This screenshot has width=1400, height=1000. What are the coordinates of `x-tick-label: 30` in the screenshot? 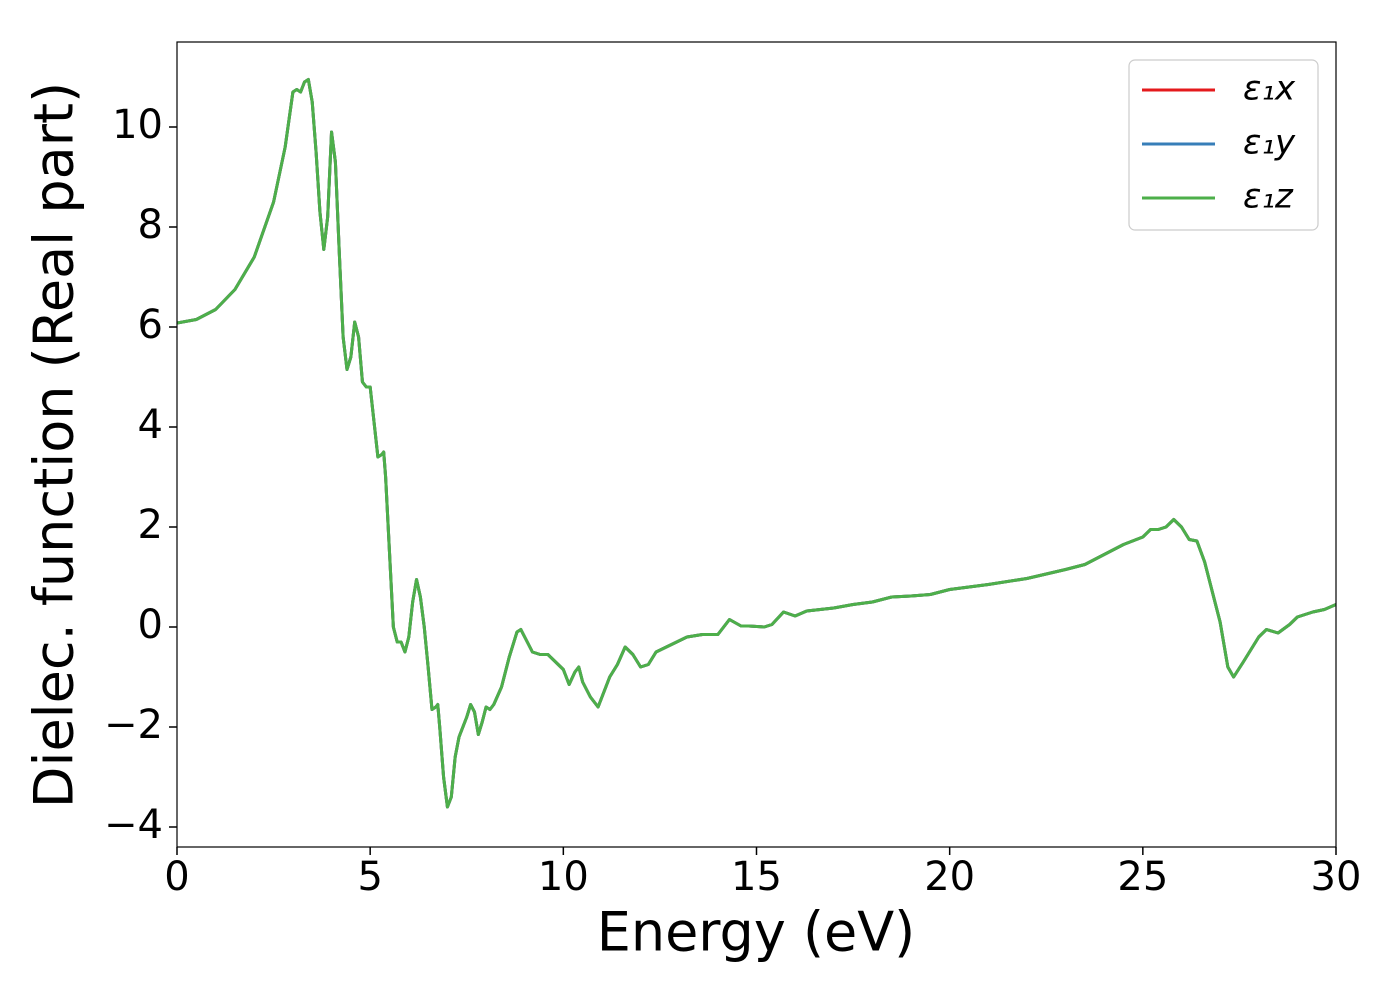 It's located at (1336, 877).